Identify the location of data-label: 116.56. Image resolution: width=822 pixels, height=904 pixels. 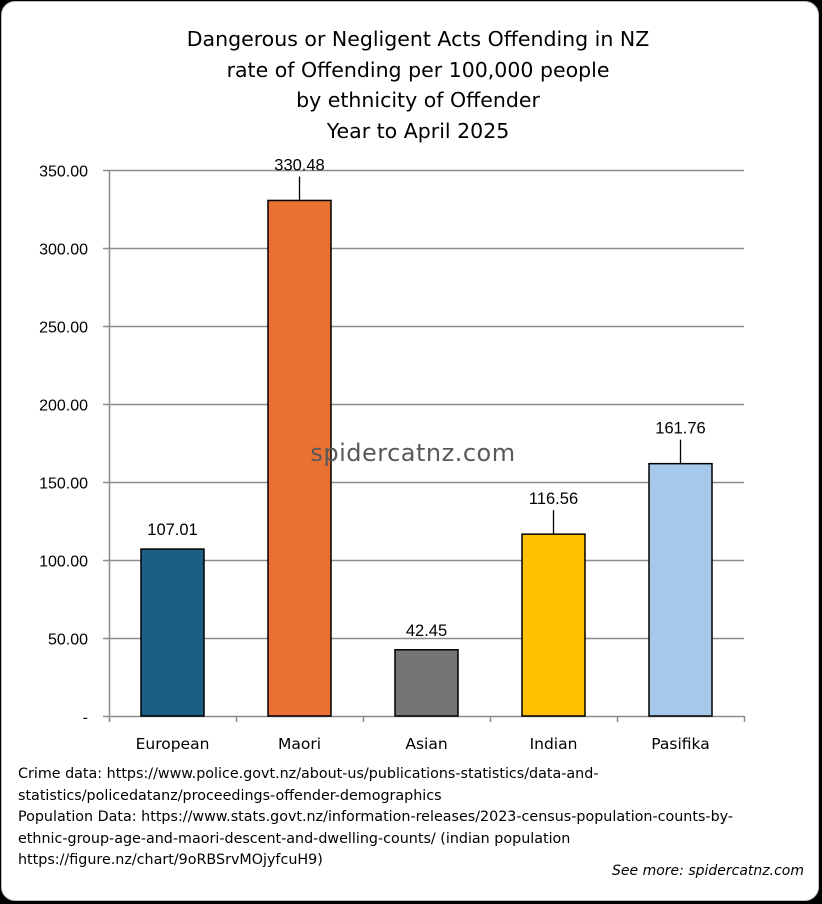
(553, 499).